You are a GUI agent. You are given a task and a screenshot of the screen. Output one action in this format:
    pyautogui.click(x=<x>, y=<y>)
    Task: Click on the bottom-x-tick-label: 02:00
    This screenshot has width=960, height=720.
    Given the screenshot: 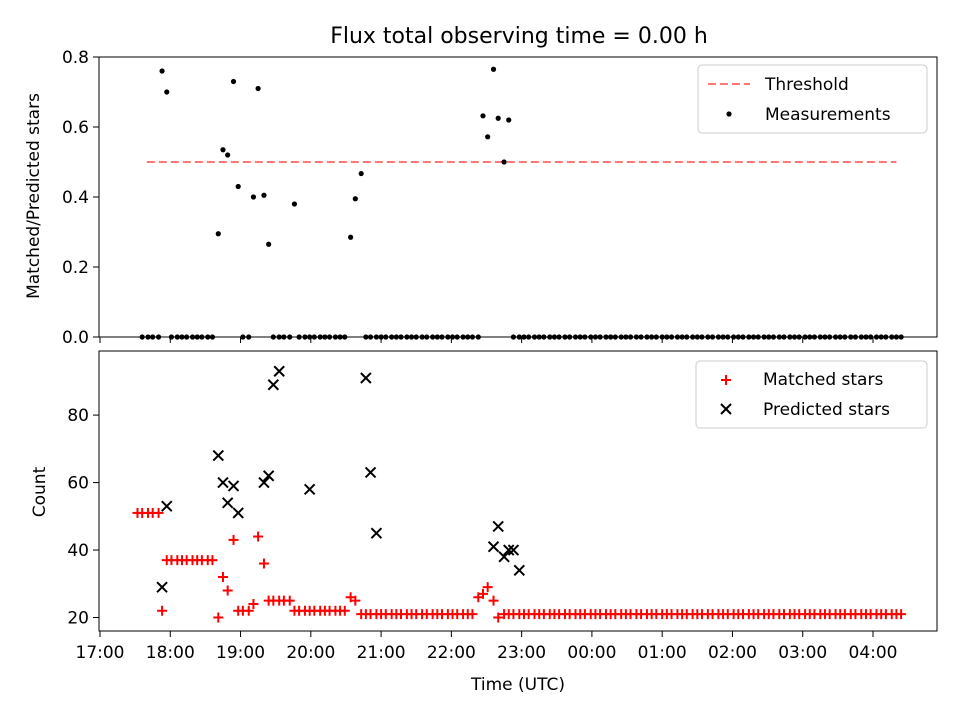 What is the action you would take?
    pyautogui.click(x=732, y=653)
    